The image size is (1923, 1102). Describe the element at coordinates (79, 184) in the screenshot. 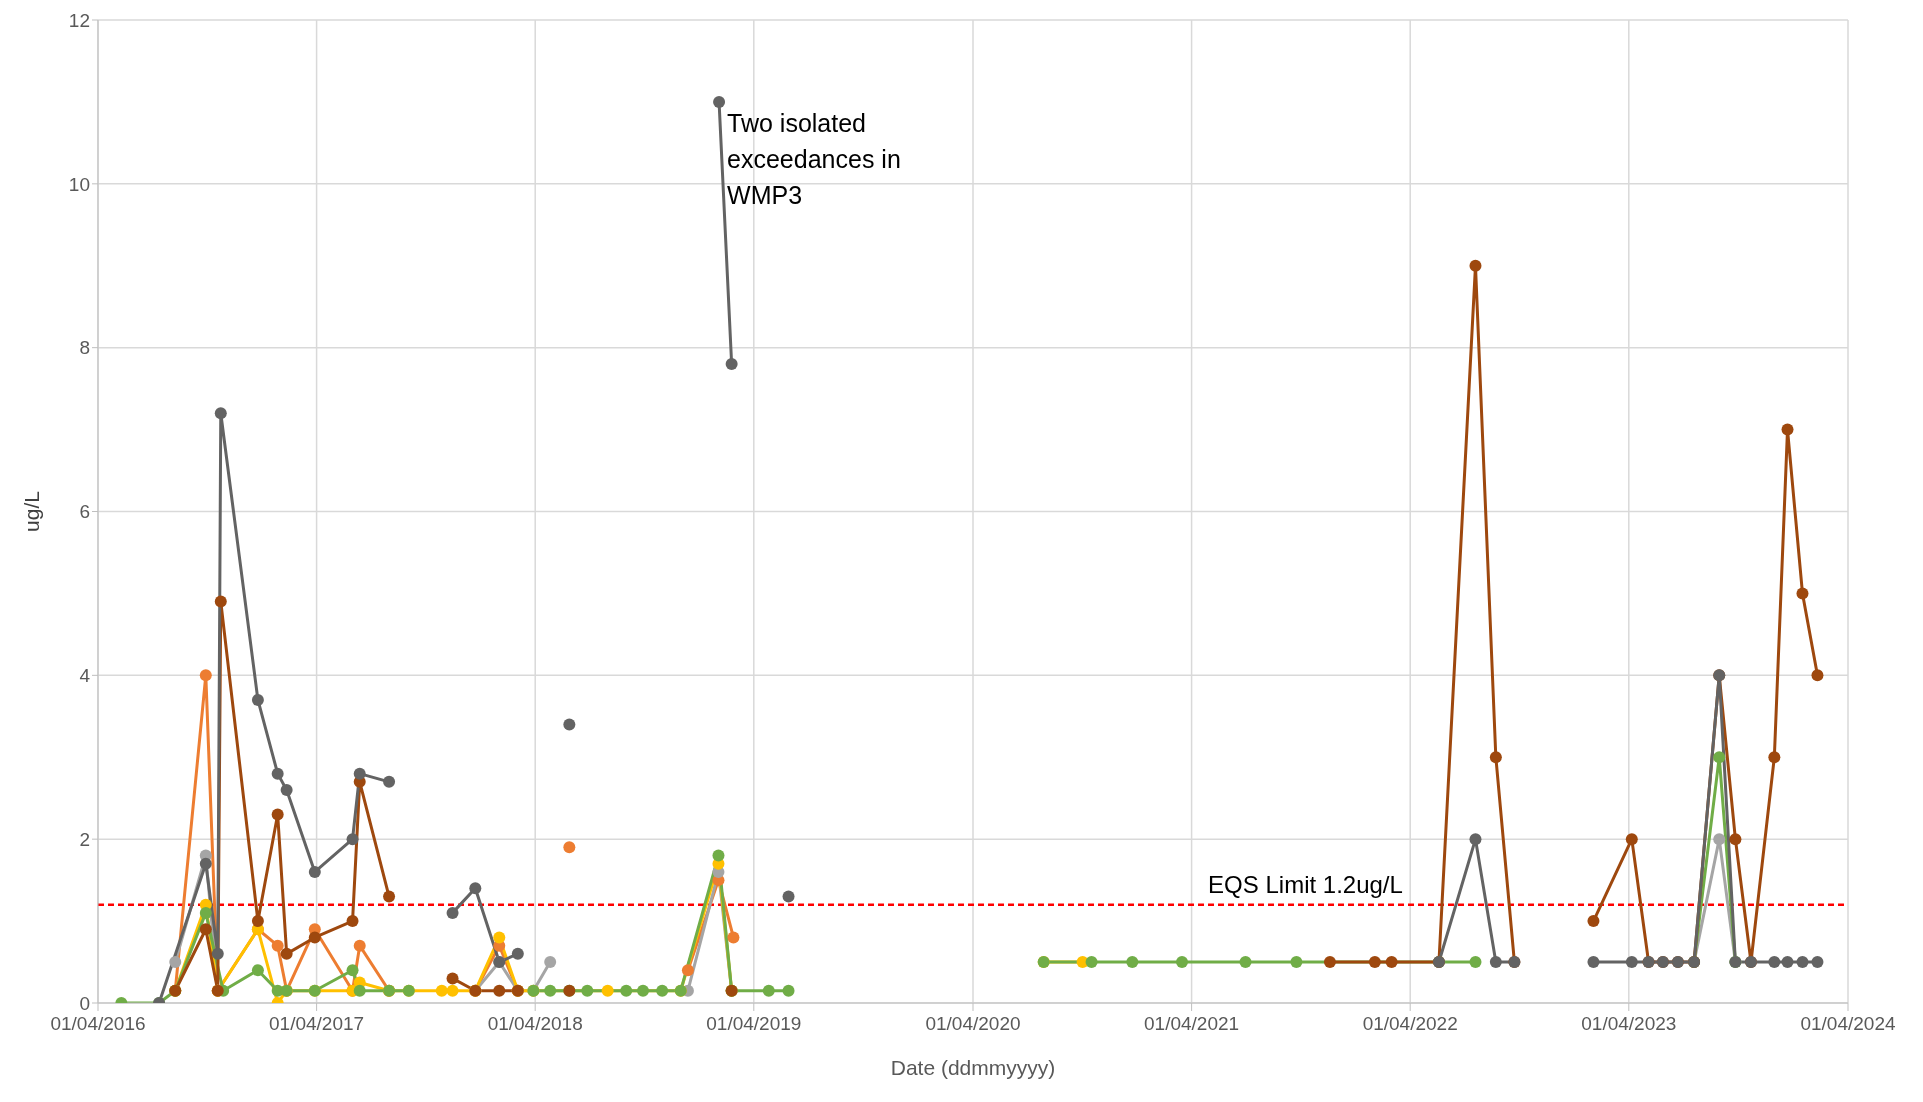

I see `y-tick-label: 10` at that location.